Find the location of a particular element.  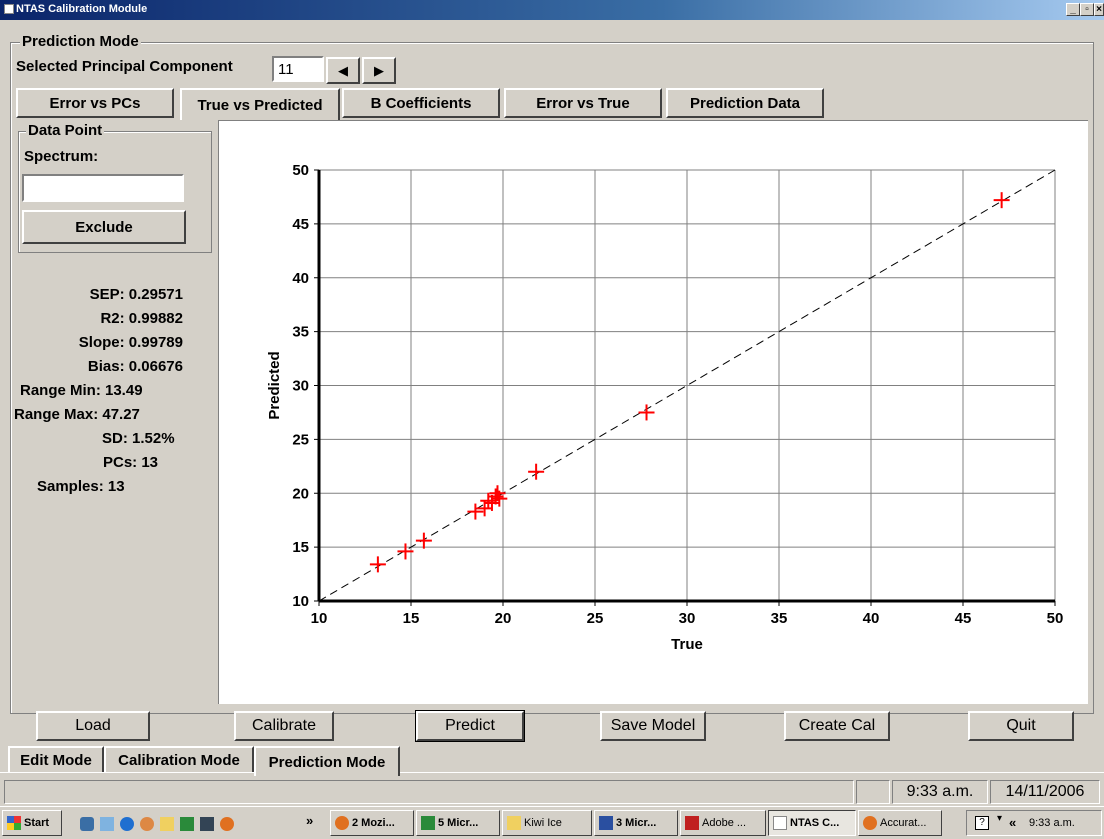

mode-tabs-divider is located at coordinates (552, 772).